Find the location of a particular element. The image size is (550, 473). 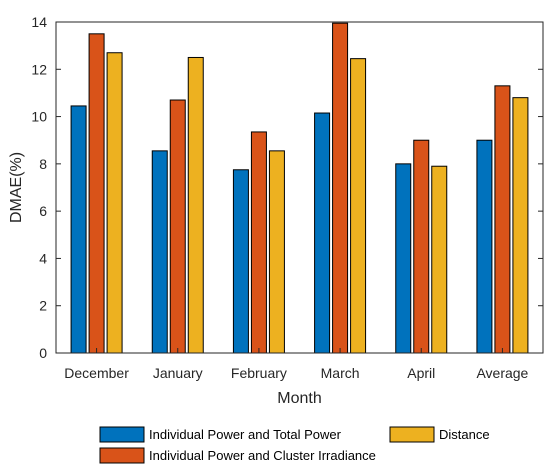

y-axis-title: DMAE(%) is located at coordinates (16, 187).